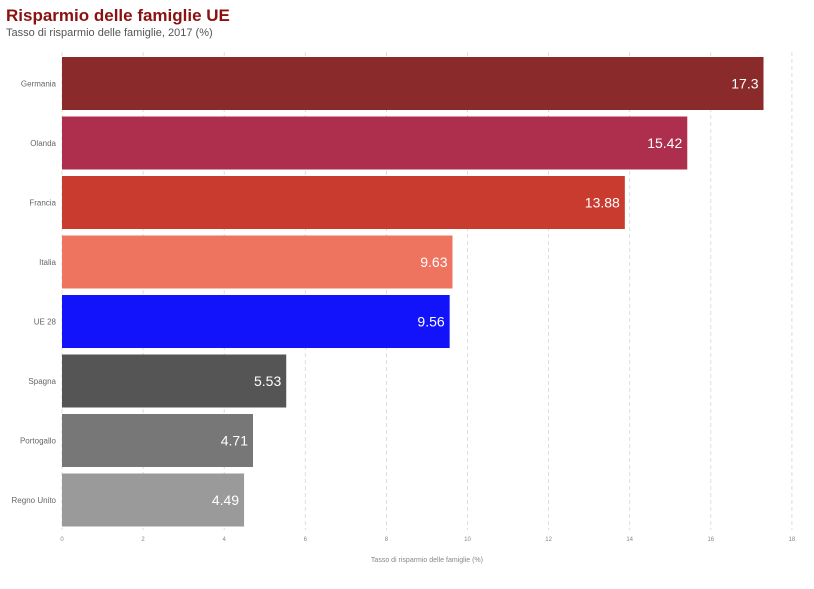 The image size is (814, 589). I want to click on x-tick-label: 10, so click(467, 540).